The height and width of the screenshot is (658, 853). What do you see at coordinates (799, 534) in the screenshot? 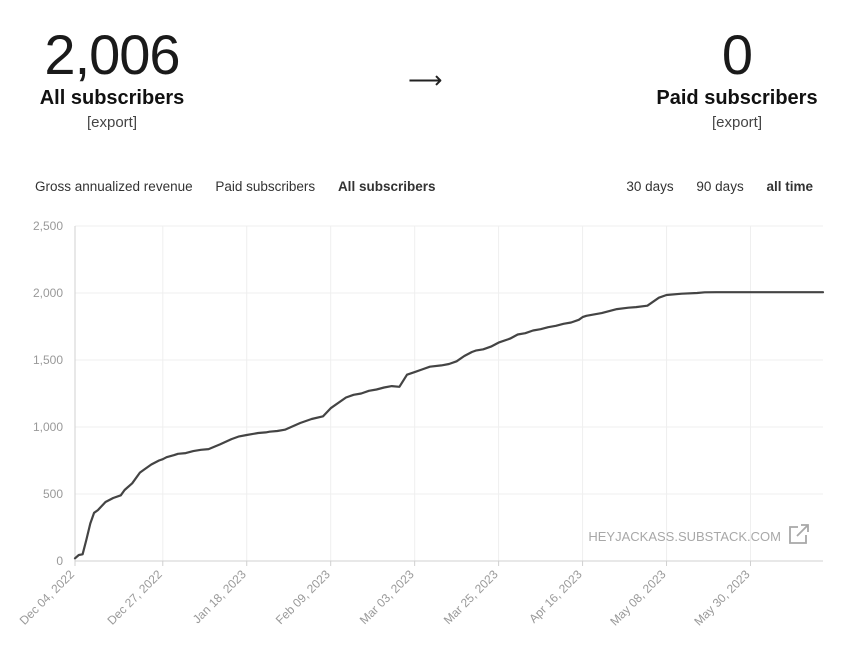
I see `external-link-icon` at bounding box center [799, 534].